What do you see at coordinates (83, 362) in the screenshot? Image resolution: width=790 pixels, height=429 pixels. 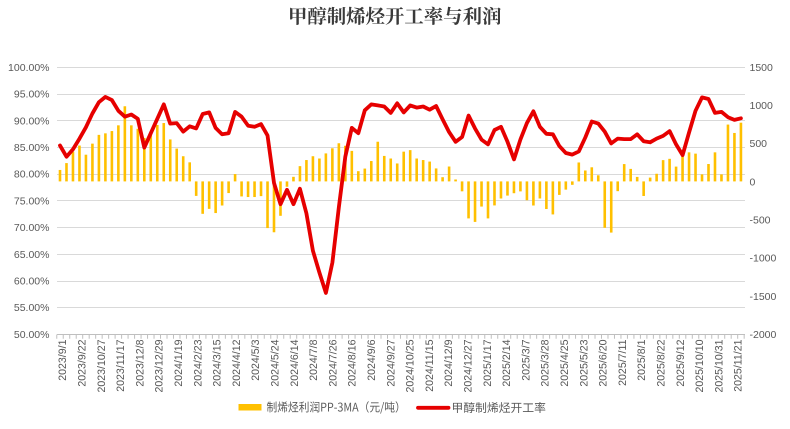 I see `svg-text: 2023/9/22` at bounding box center [83, 362].